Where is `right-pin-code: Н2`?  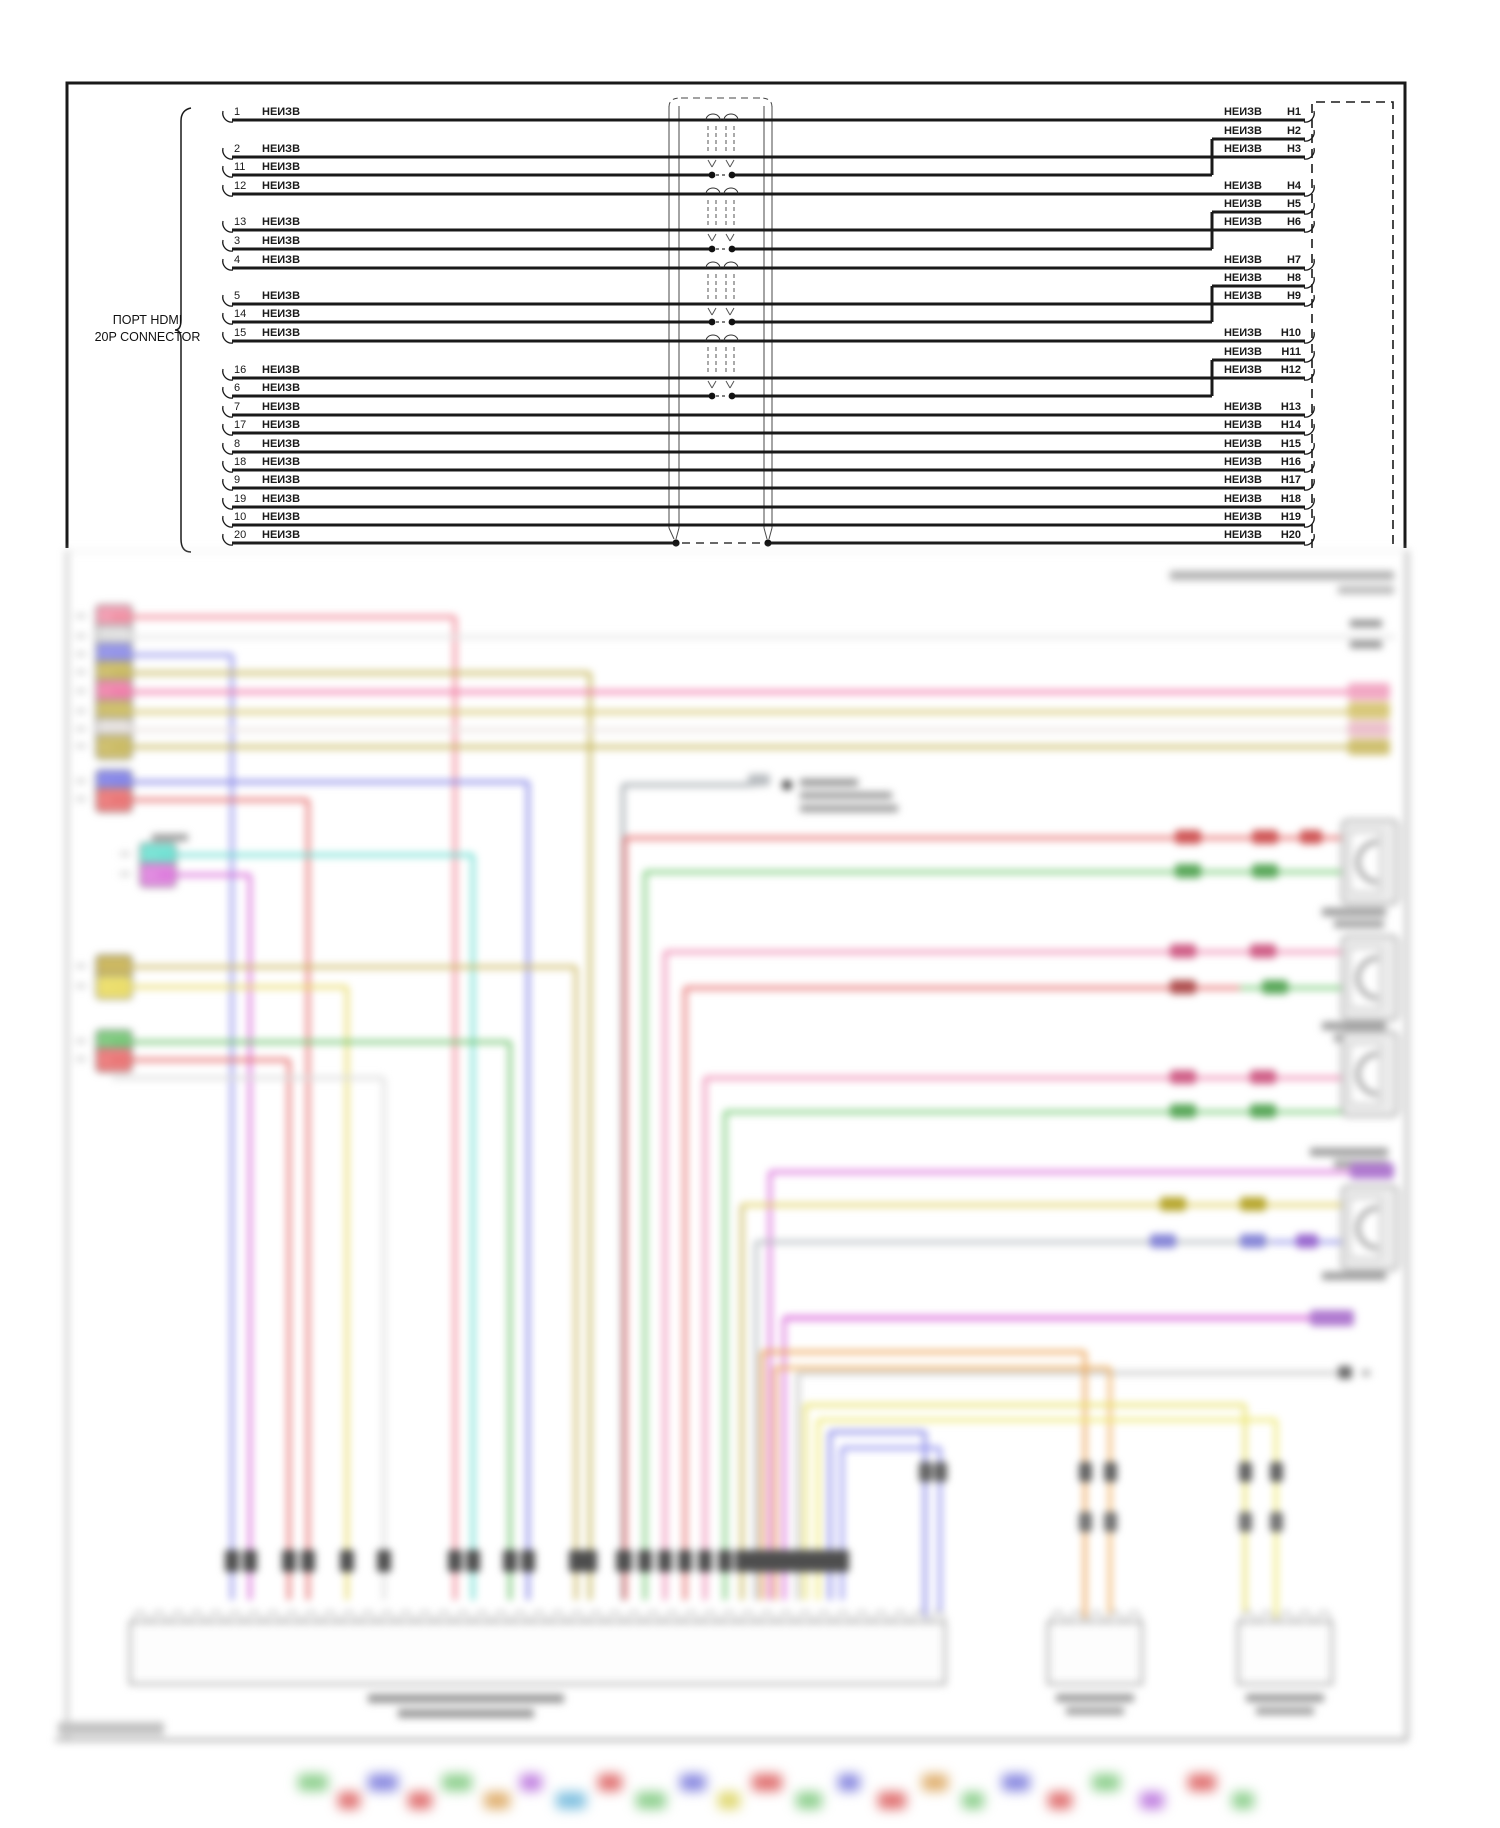 right-pin-code: Н2 is located at coordinates (1294, 131).